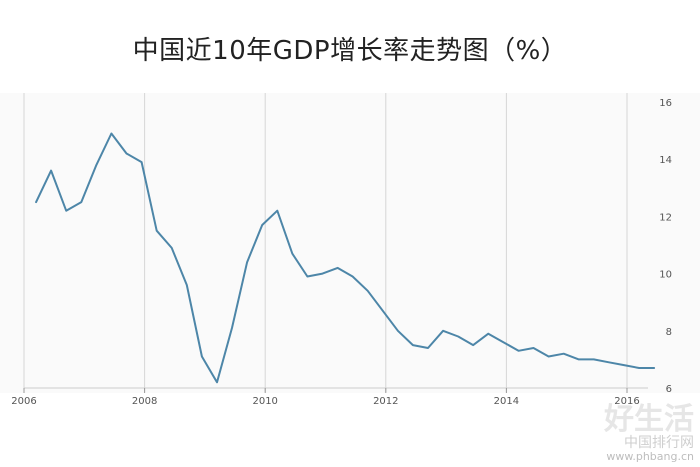 The height and width of the screenshot is (467, 700). Describe the element at coordinates (649, 419) in the screenshot. I see `watermark-logo: 好生活` at that location.